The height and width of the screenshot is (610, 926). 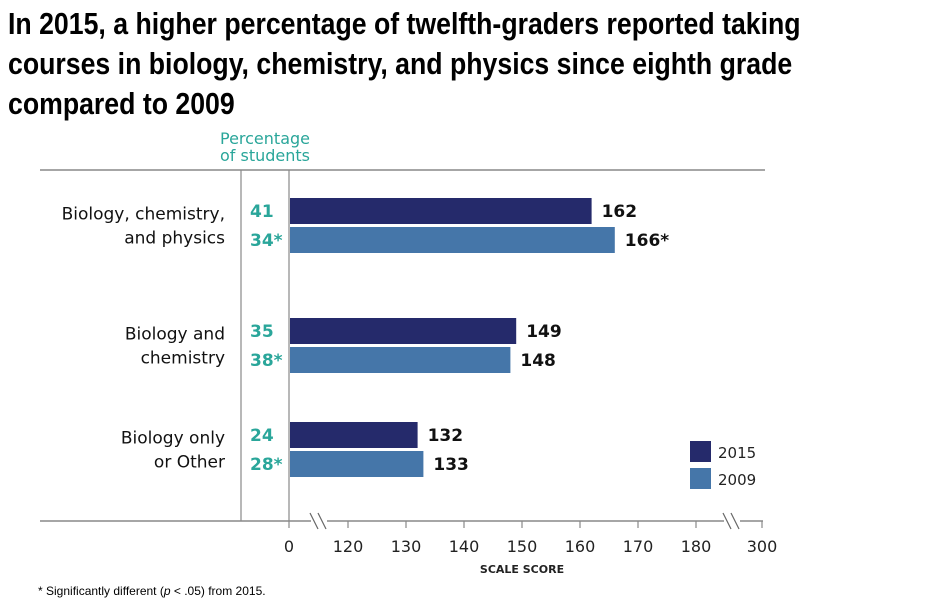 What do you see at coordinates (173, 439) in the screenshot?
I see `category-label: Biology only` at bounding box center [173, 439].